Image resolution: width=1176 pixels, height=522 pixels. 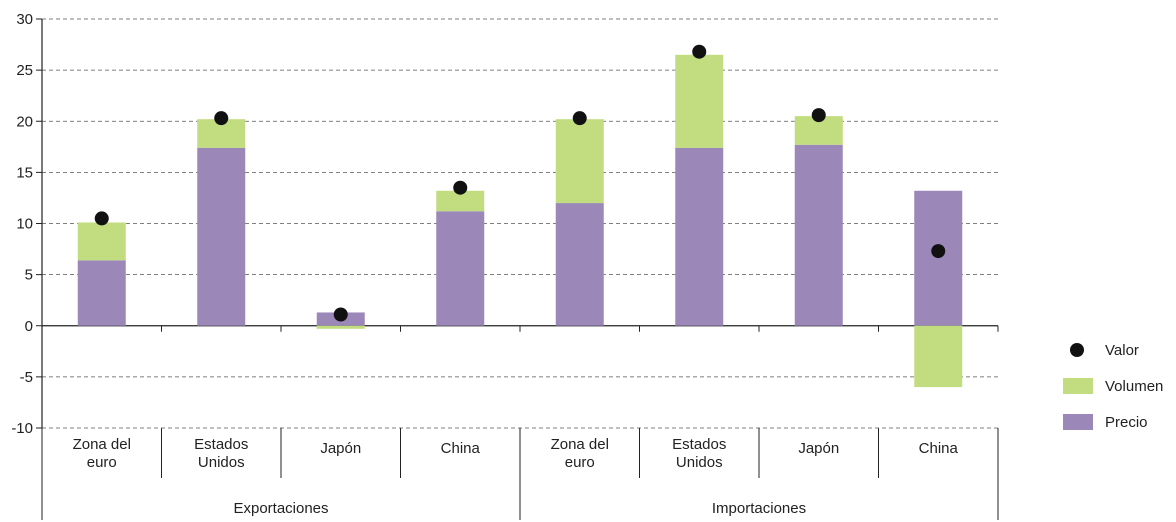 I want to click on legend-marker-valor, so click(x=1077, y=350).